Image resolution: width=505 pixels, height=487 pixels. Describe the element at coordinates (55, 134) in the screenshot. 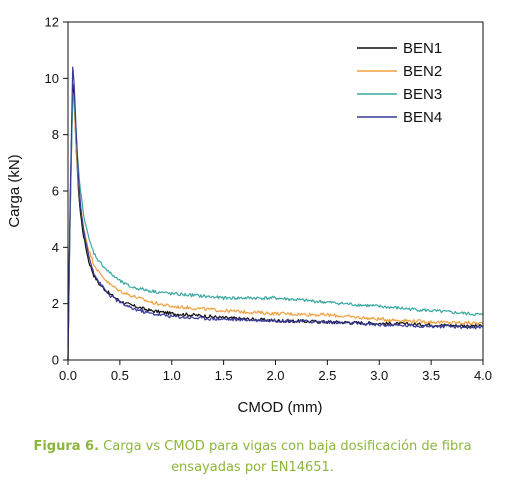

I see `y-tick-label: 8` at that location.